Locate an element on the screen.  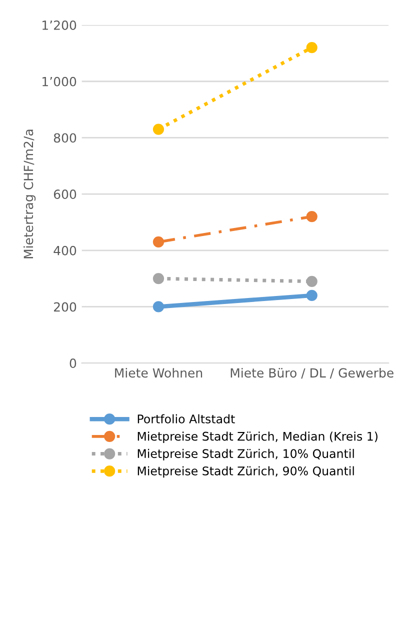
x-tick-label: Miete Wohnen is located at coordinates (158, 373).